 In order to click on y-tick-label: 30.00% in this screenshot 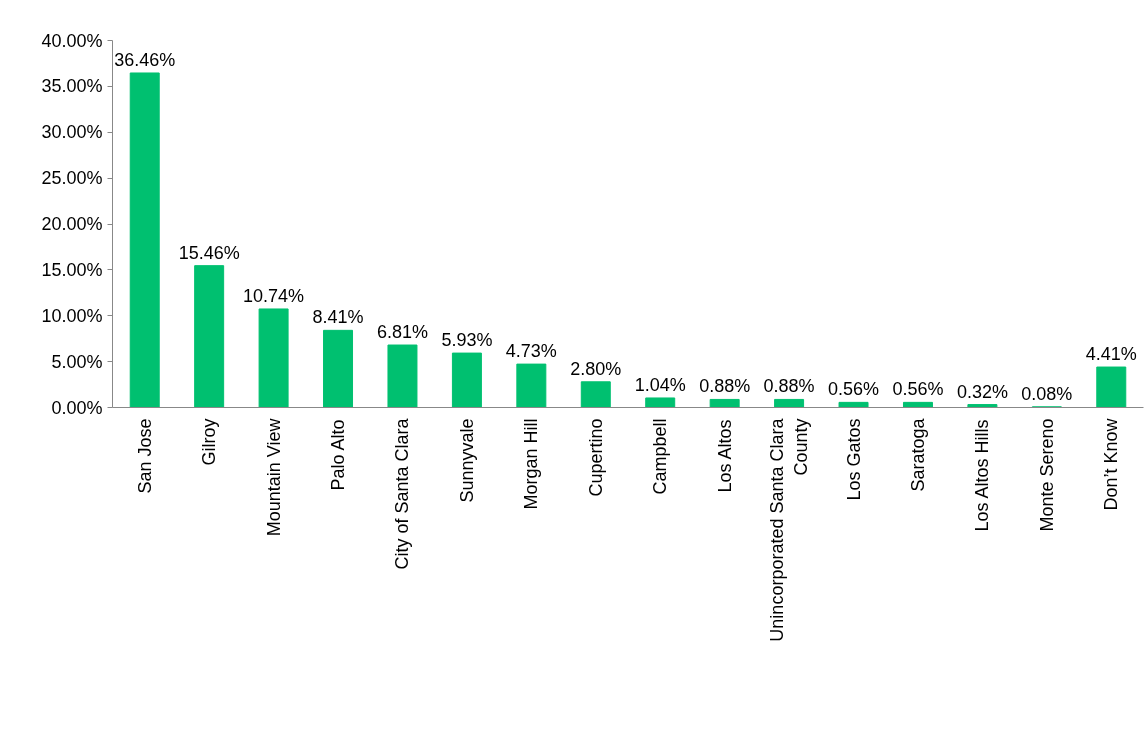, I will do `click(72, 132)`.